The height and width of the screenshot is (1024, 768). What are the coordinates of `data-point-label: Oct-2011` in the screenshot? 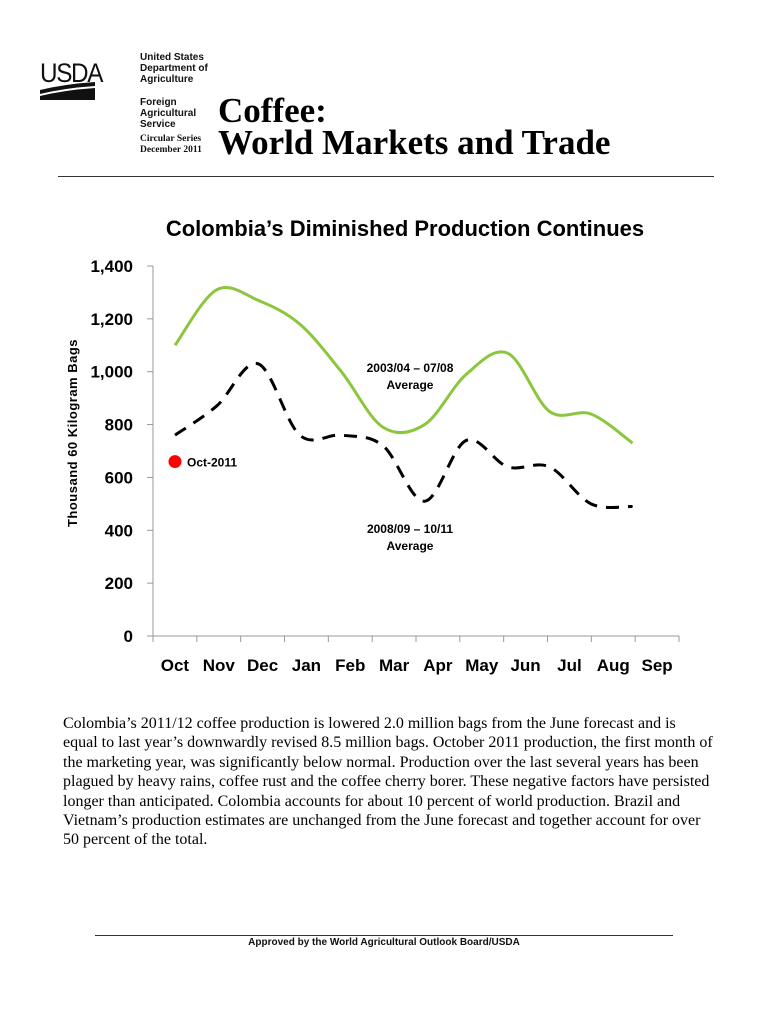 It's located at (212, 463).